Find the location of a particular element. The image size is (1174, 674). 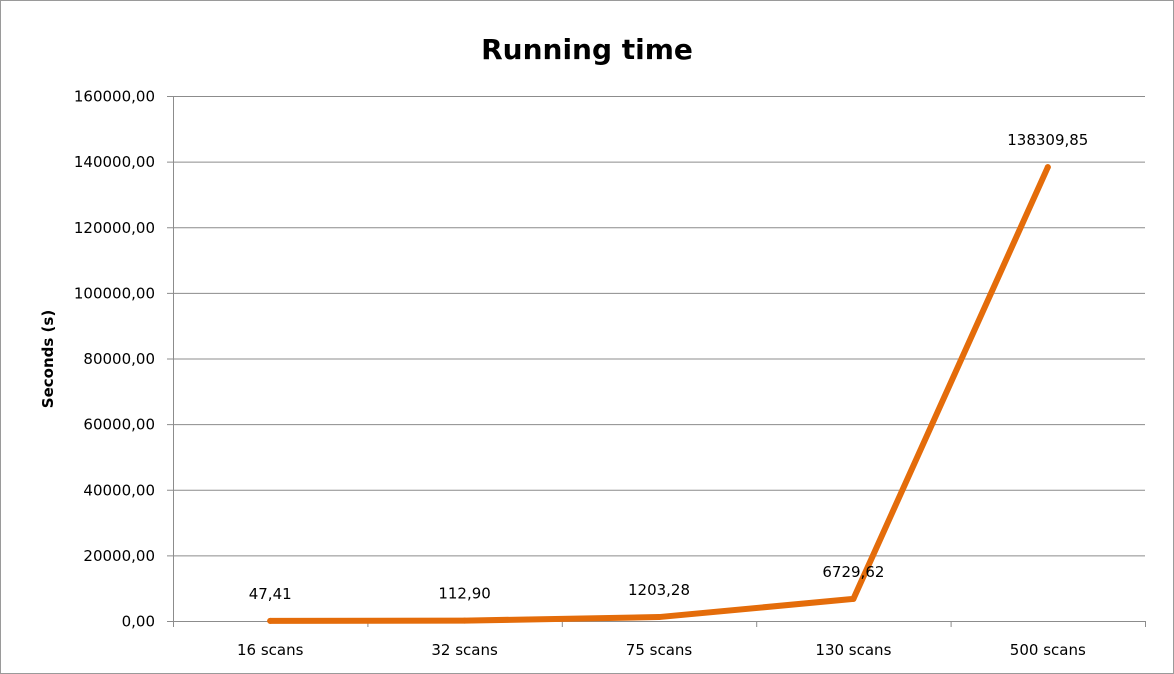

y-axis-label: Seconds (s) is located at coordinates (48, 359).